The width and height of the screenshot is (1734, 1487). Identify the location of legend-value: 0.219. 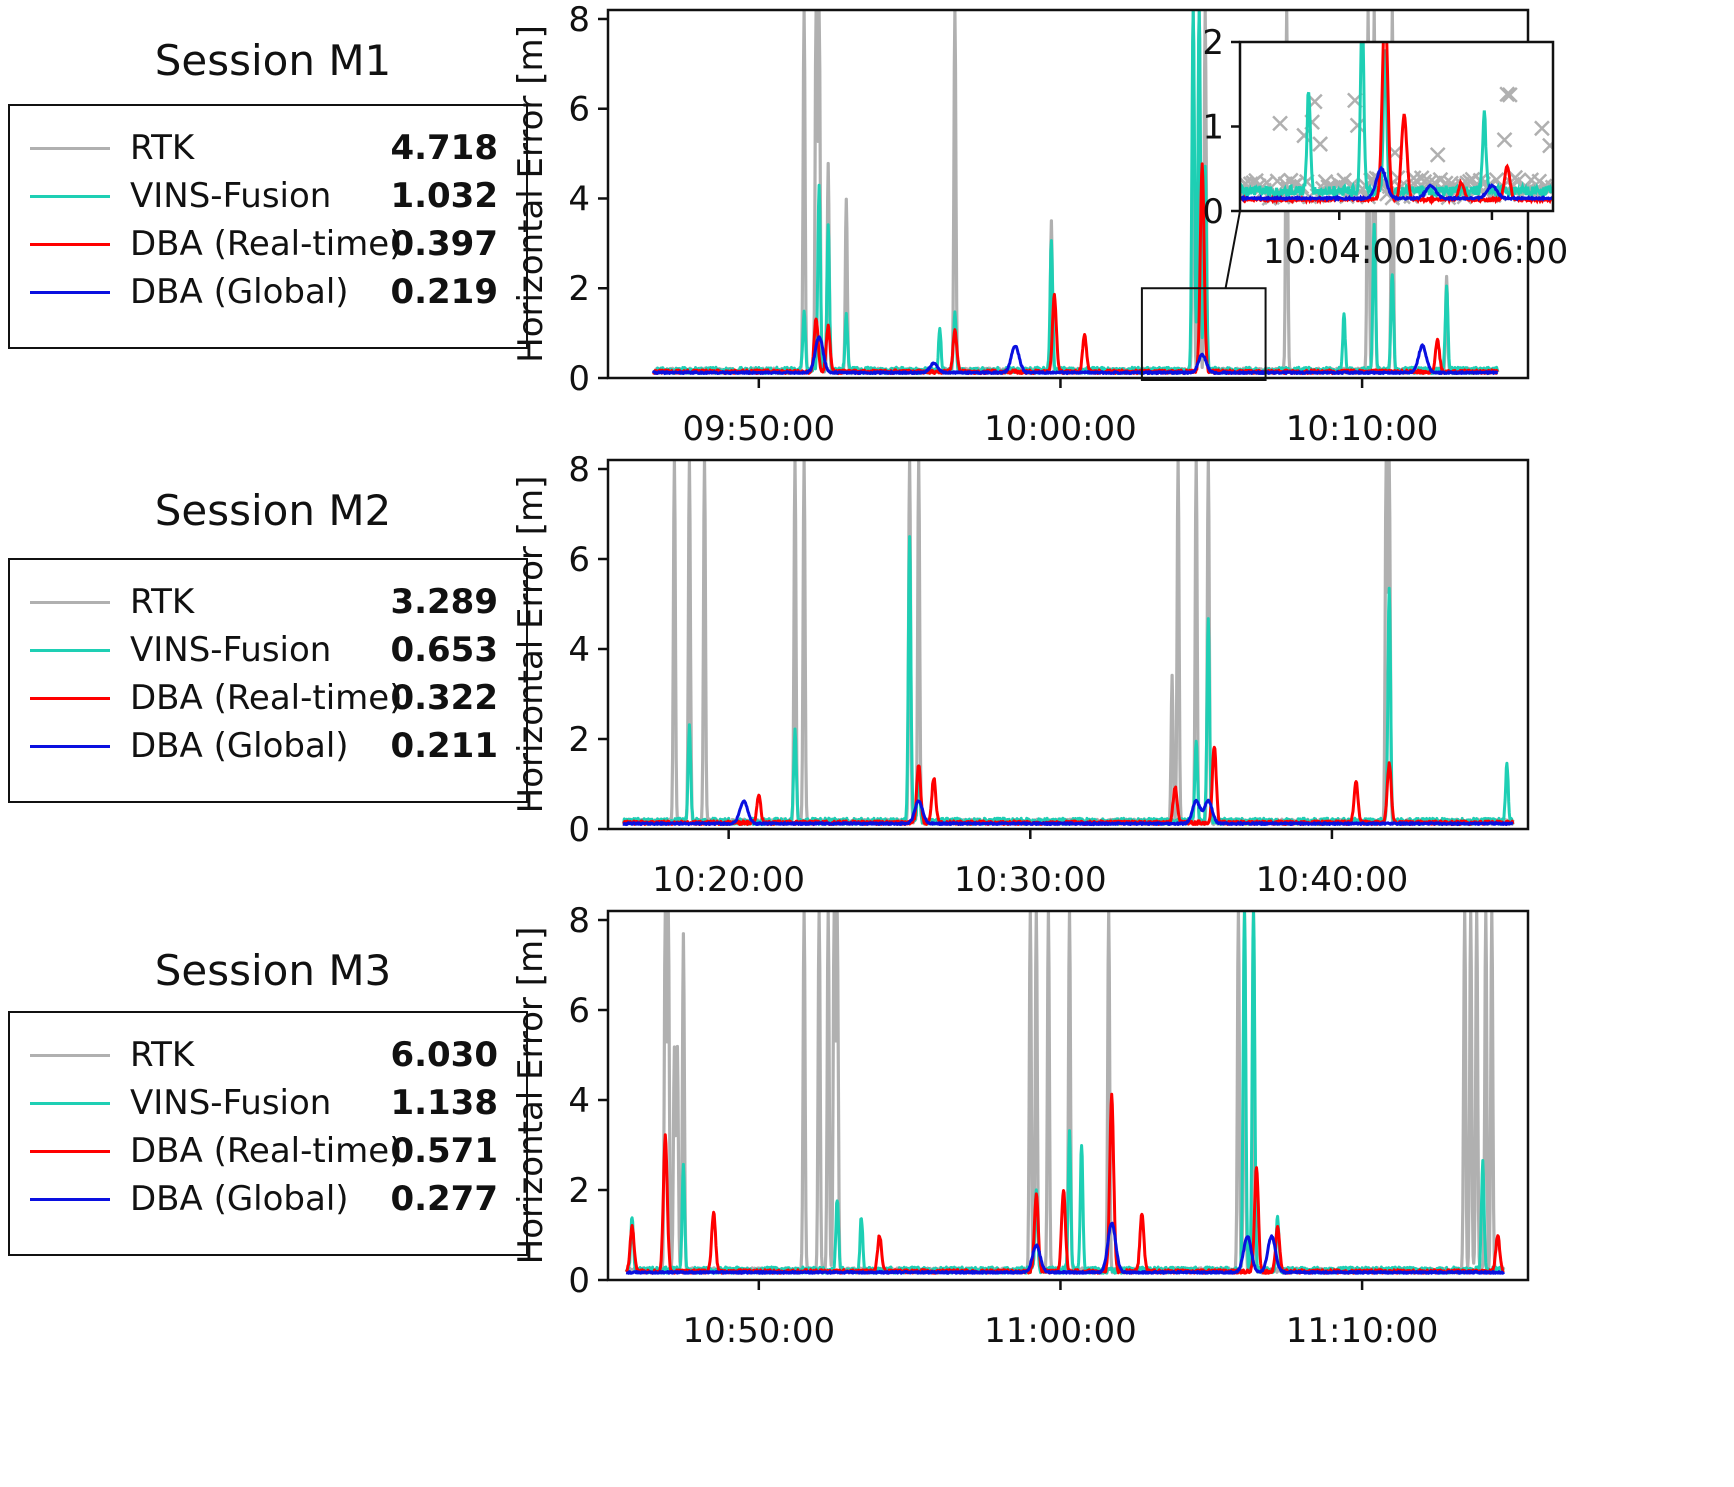
(444, 292).